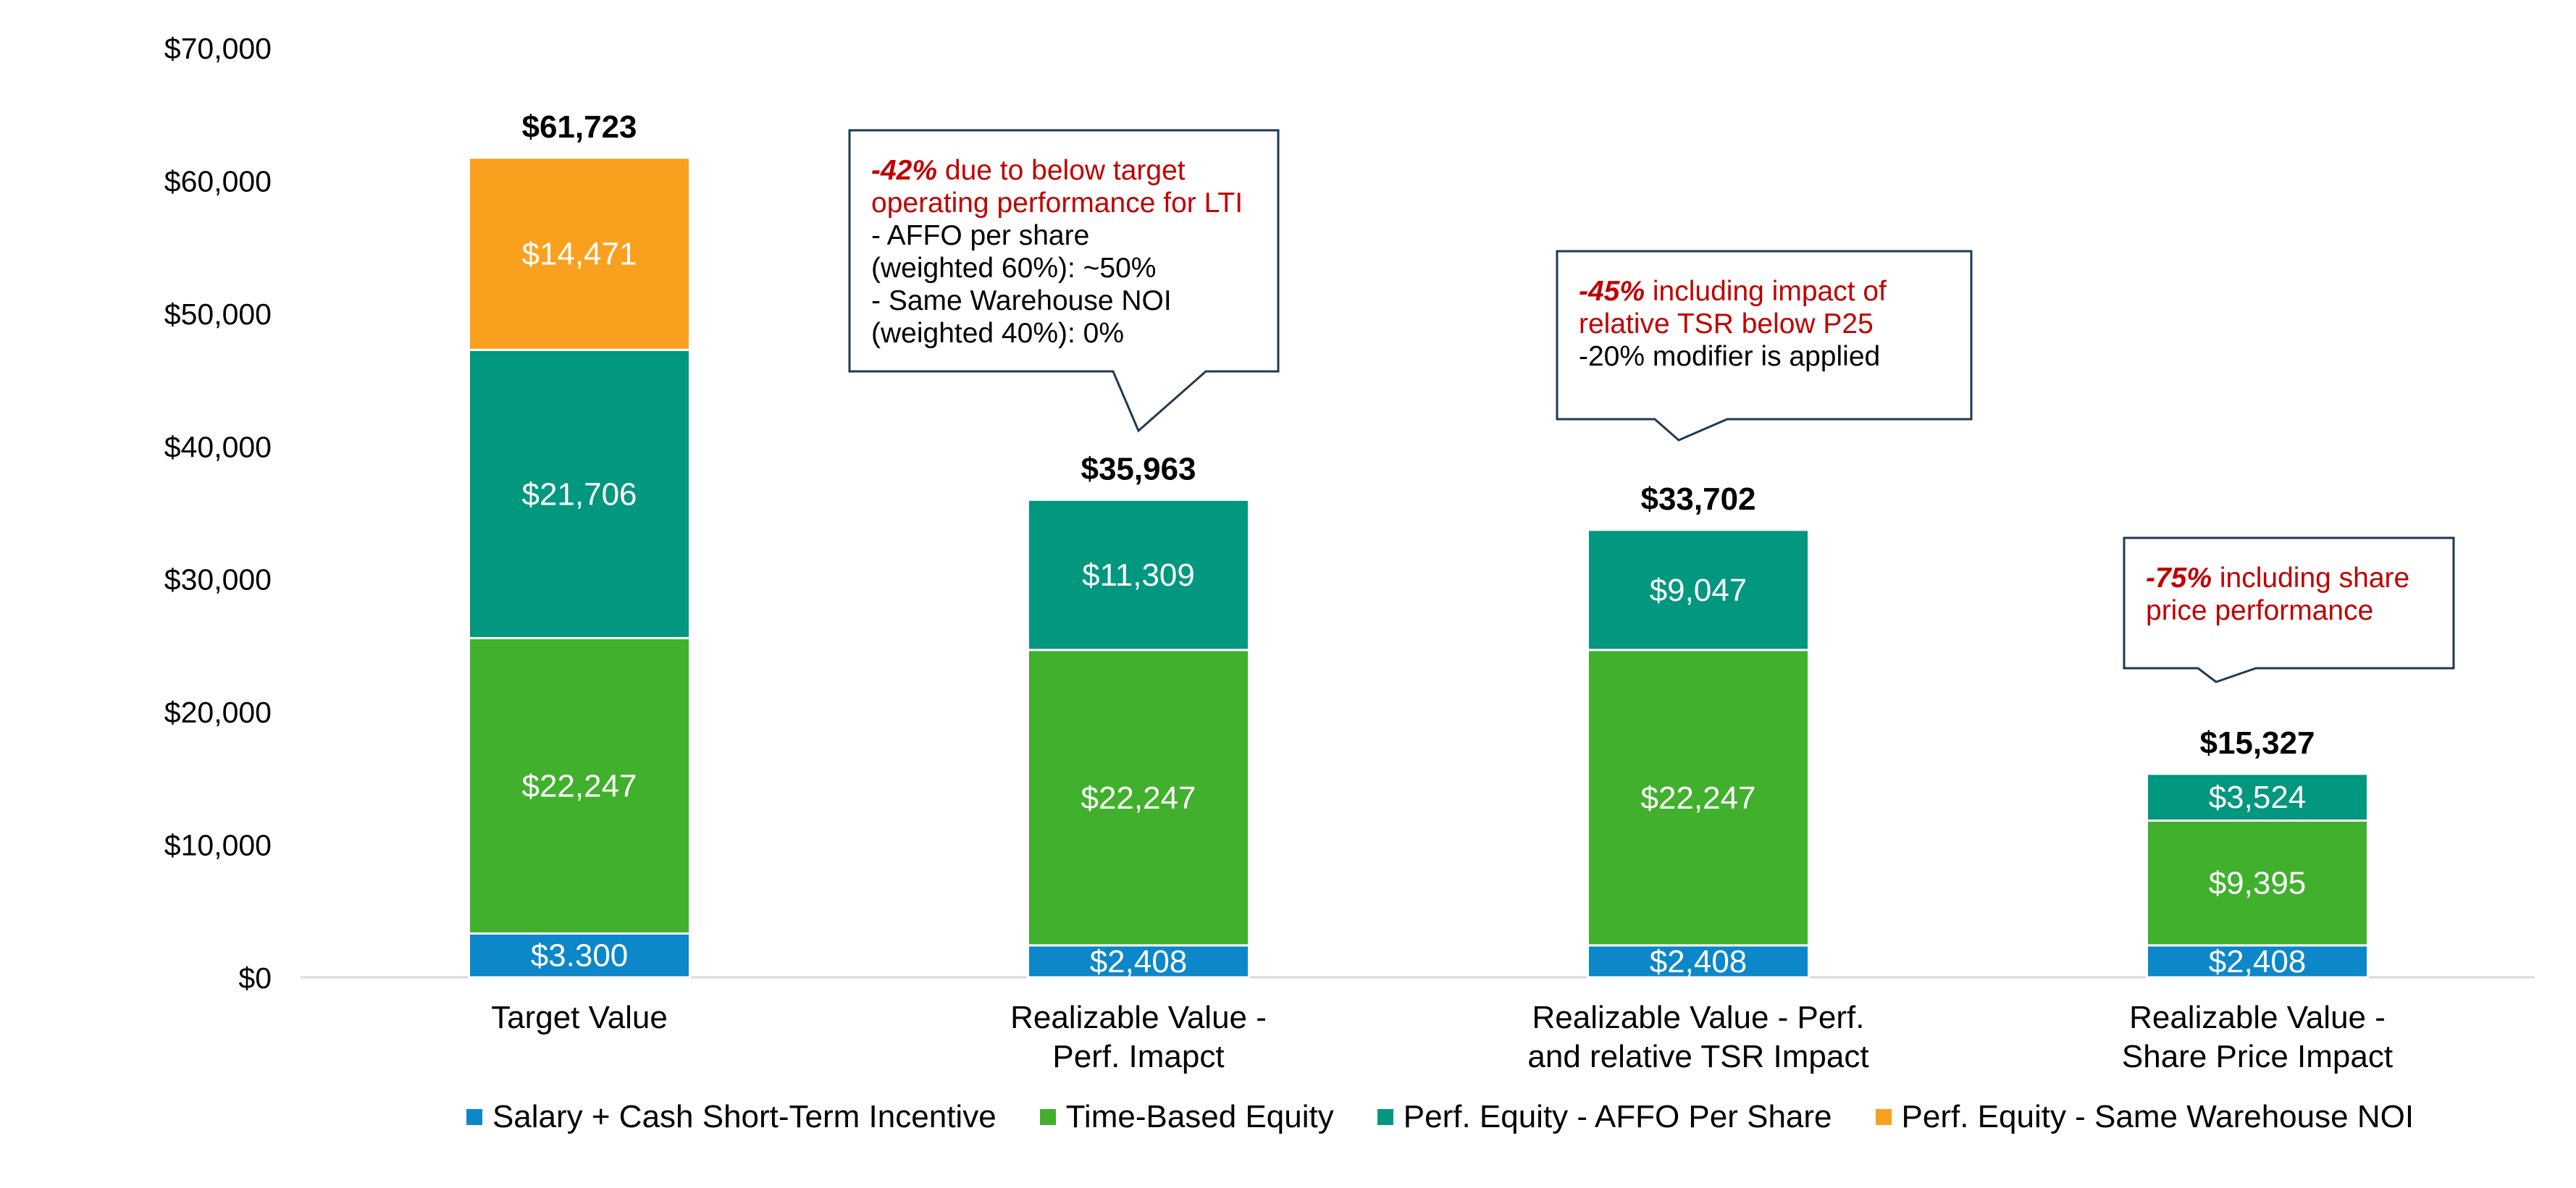 Image resolution: width=2576 pixels, height=1188 pixels. I want to click on annotation-run: relative TSR below P25, so click(1726, 324).